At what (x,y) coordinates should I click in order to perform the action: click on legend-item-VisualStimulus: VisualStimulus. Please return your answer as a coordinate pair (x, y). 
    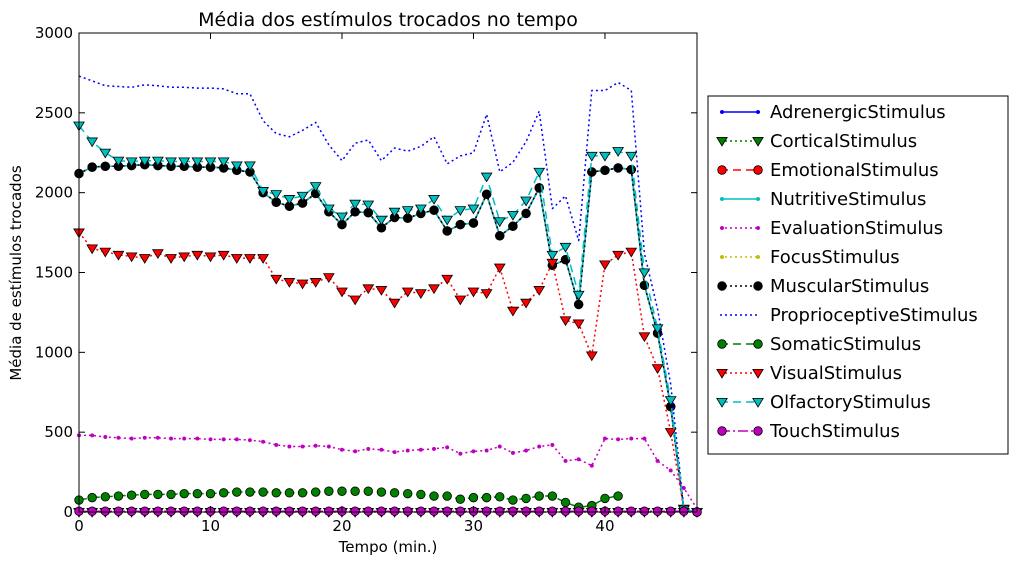
    Looking at the image, I should click on (809, 373).